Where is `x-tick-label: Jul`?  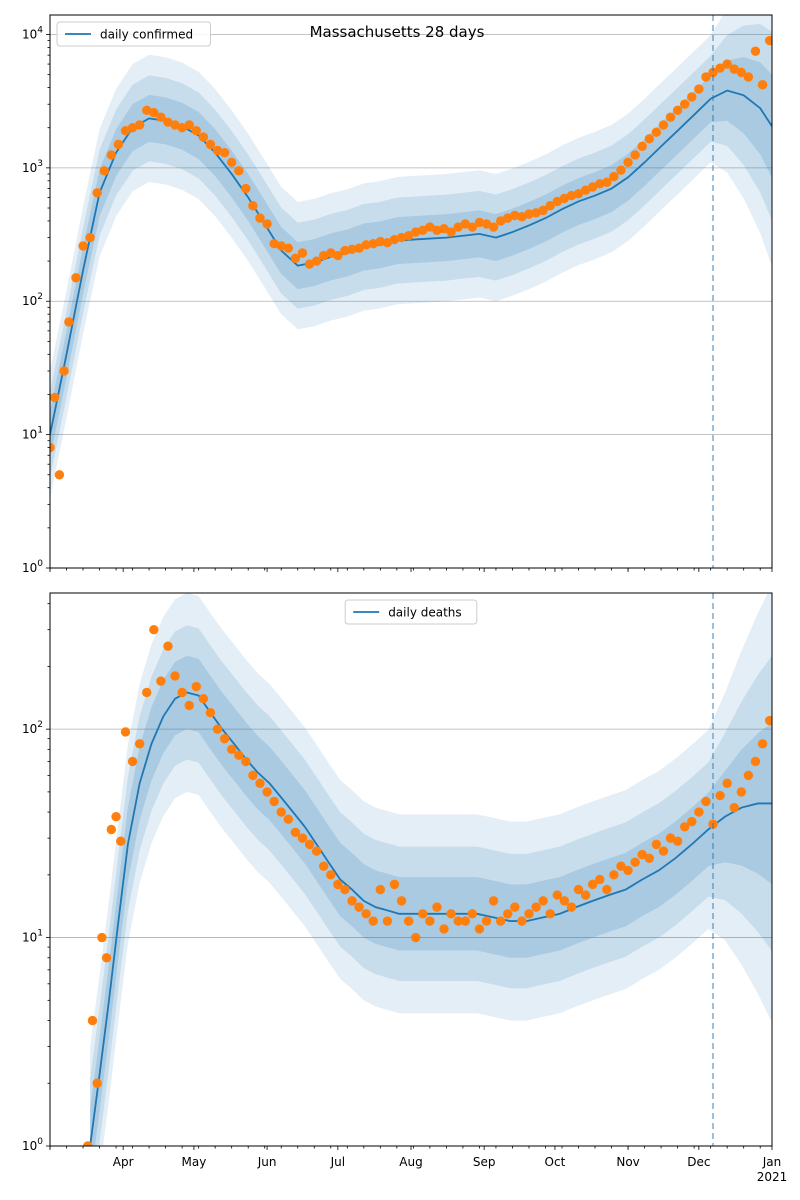
x-tick-label: Jul is located at coordinates (337, 1162).